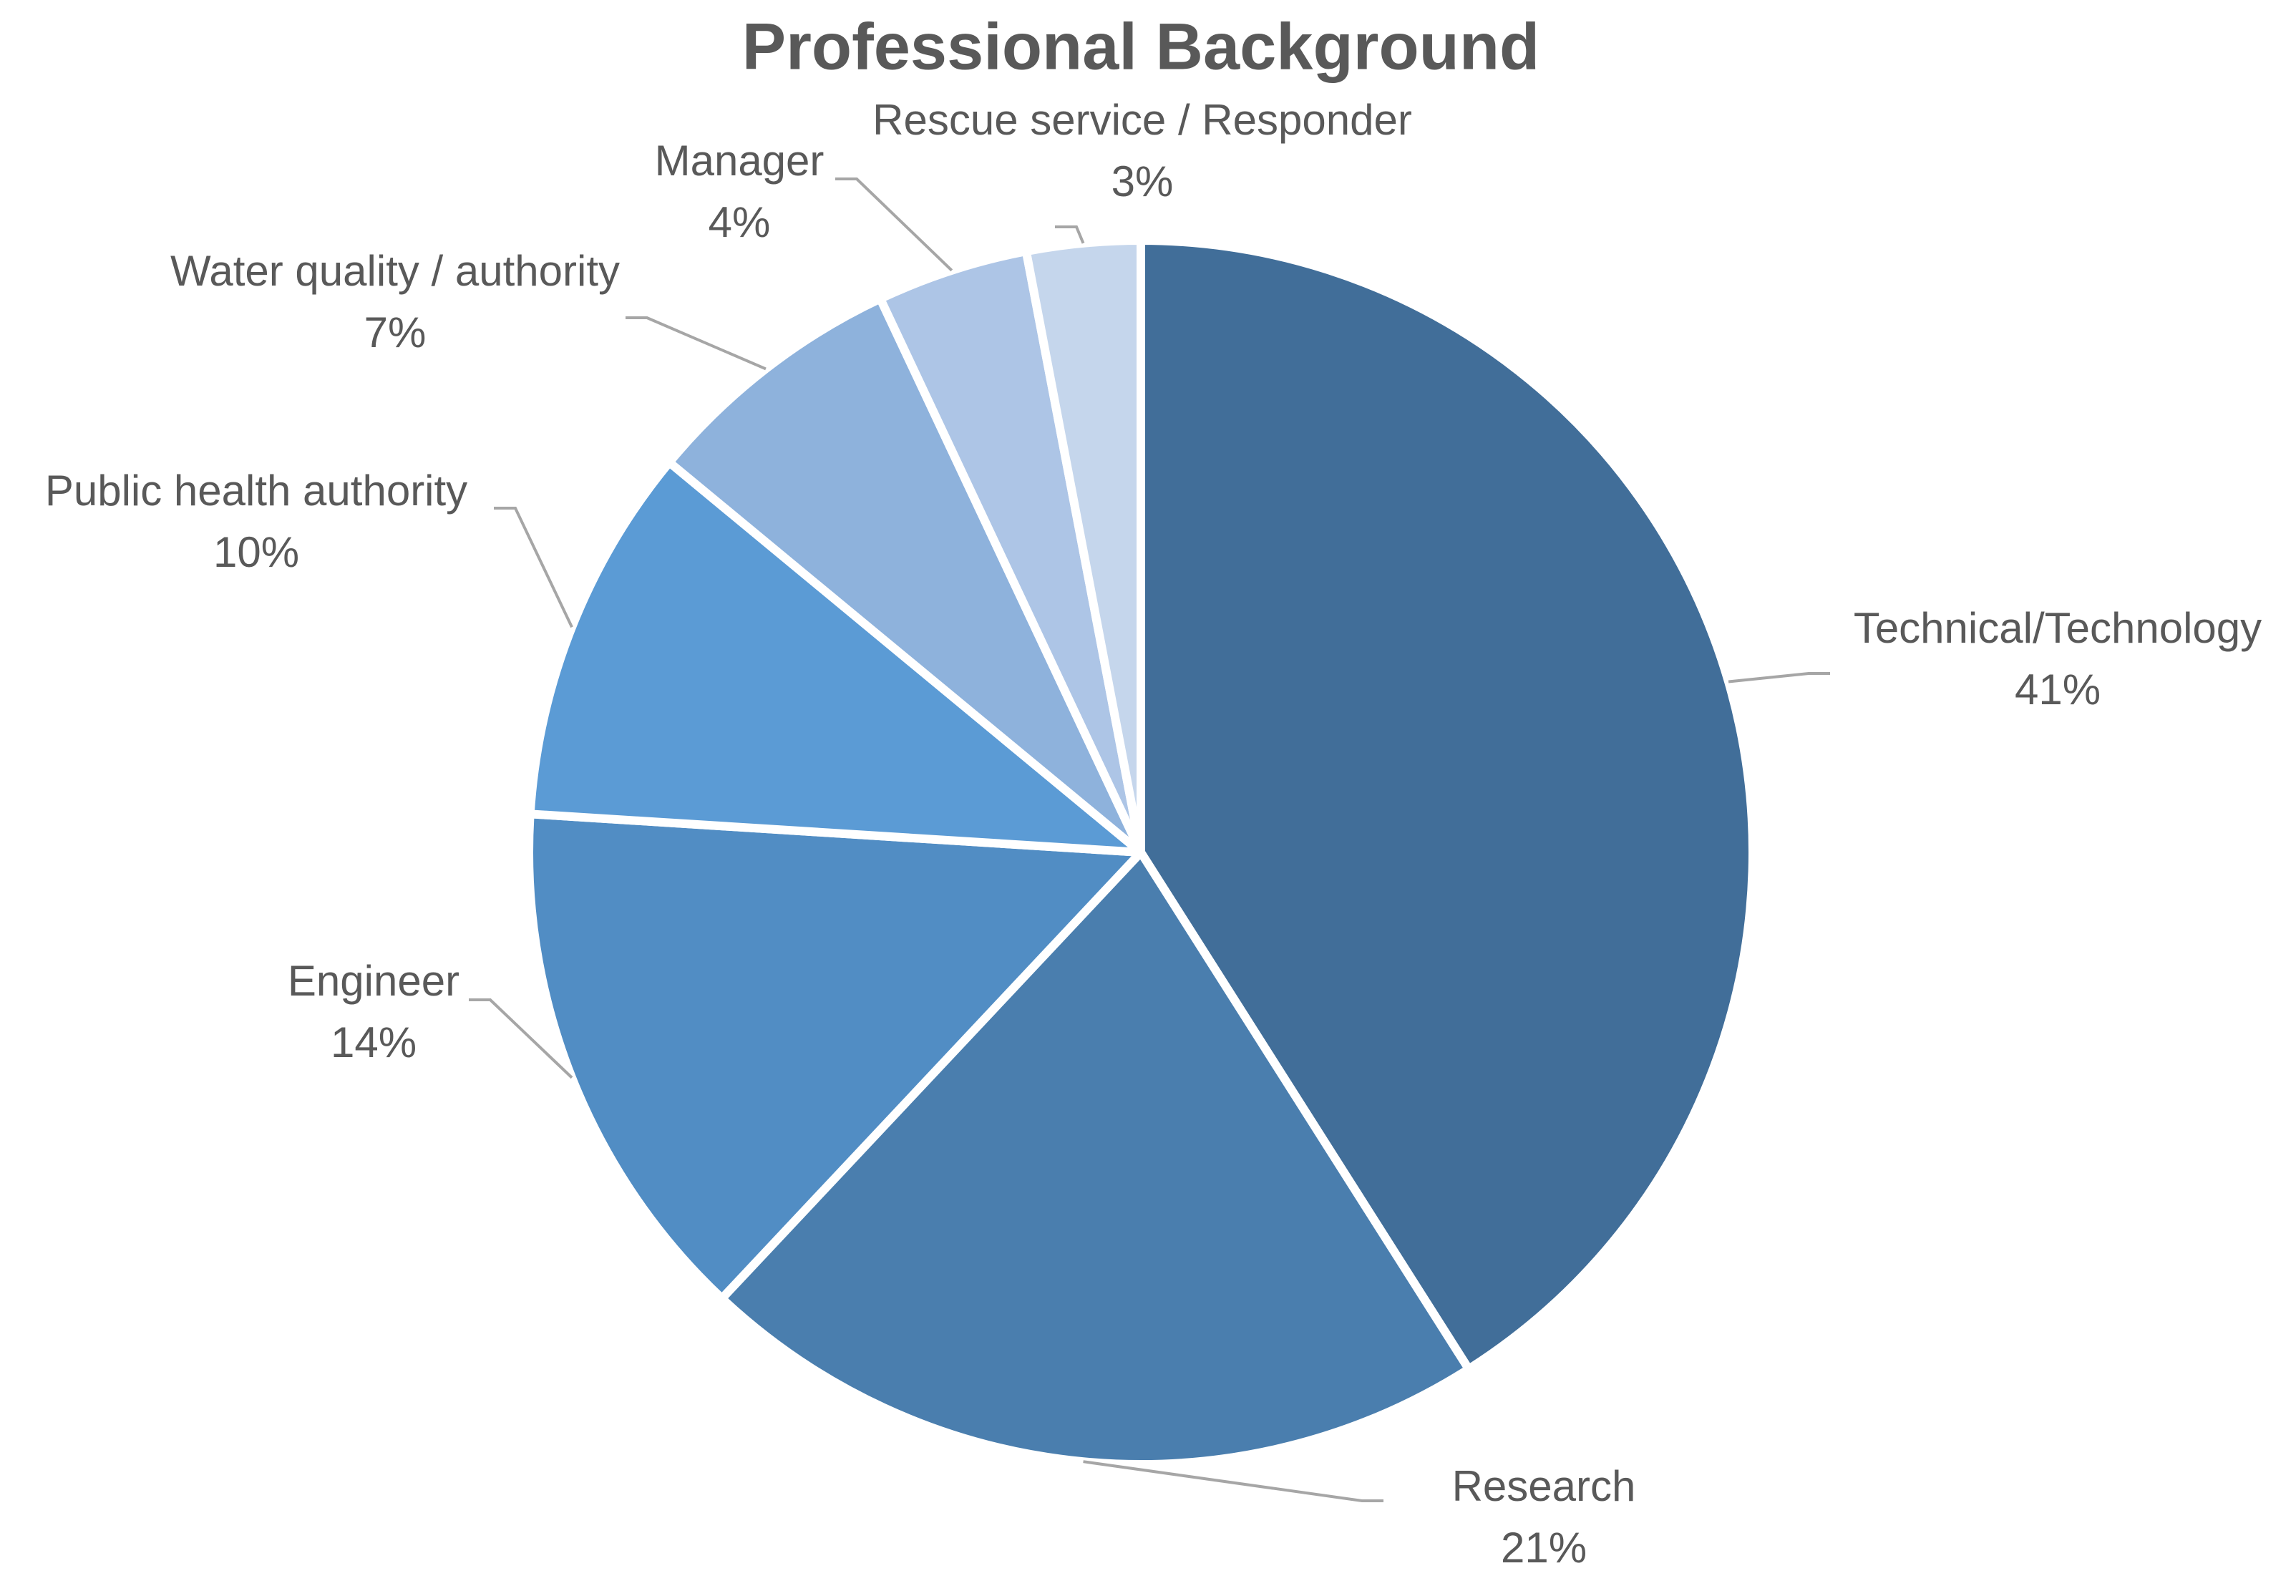  What do you see at coordinates (256, 491) in the screenshot?
I see `category-label: Public health authority` at bounding box center [256, 491].